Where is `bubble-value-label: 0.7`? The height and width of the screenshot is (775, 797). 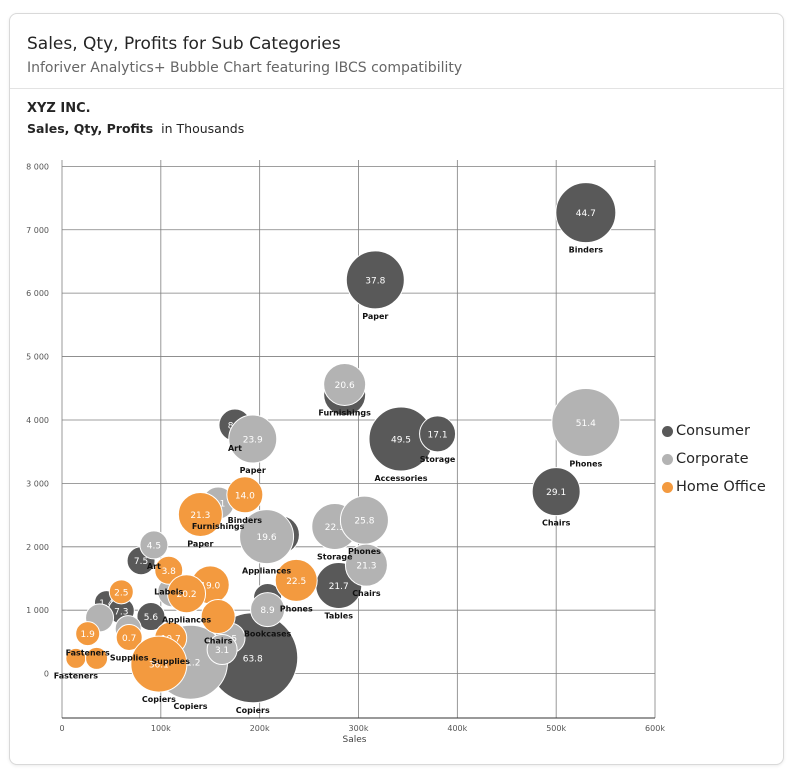 bubble-value-label: 0.7 is located at coordinates (129, 639).